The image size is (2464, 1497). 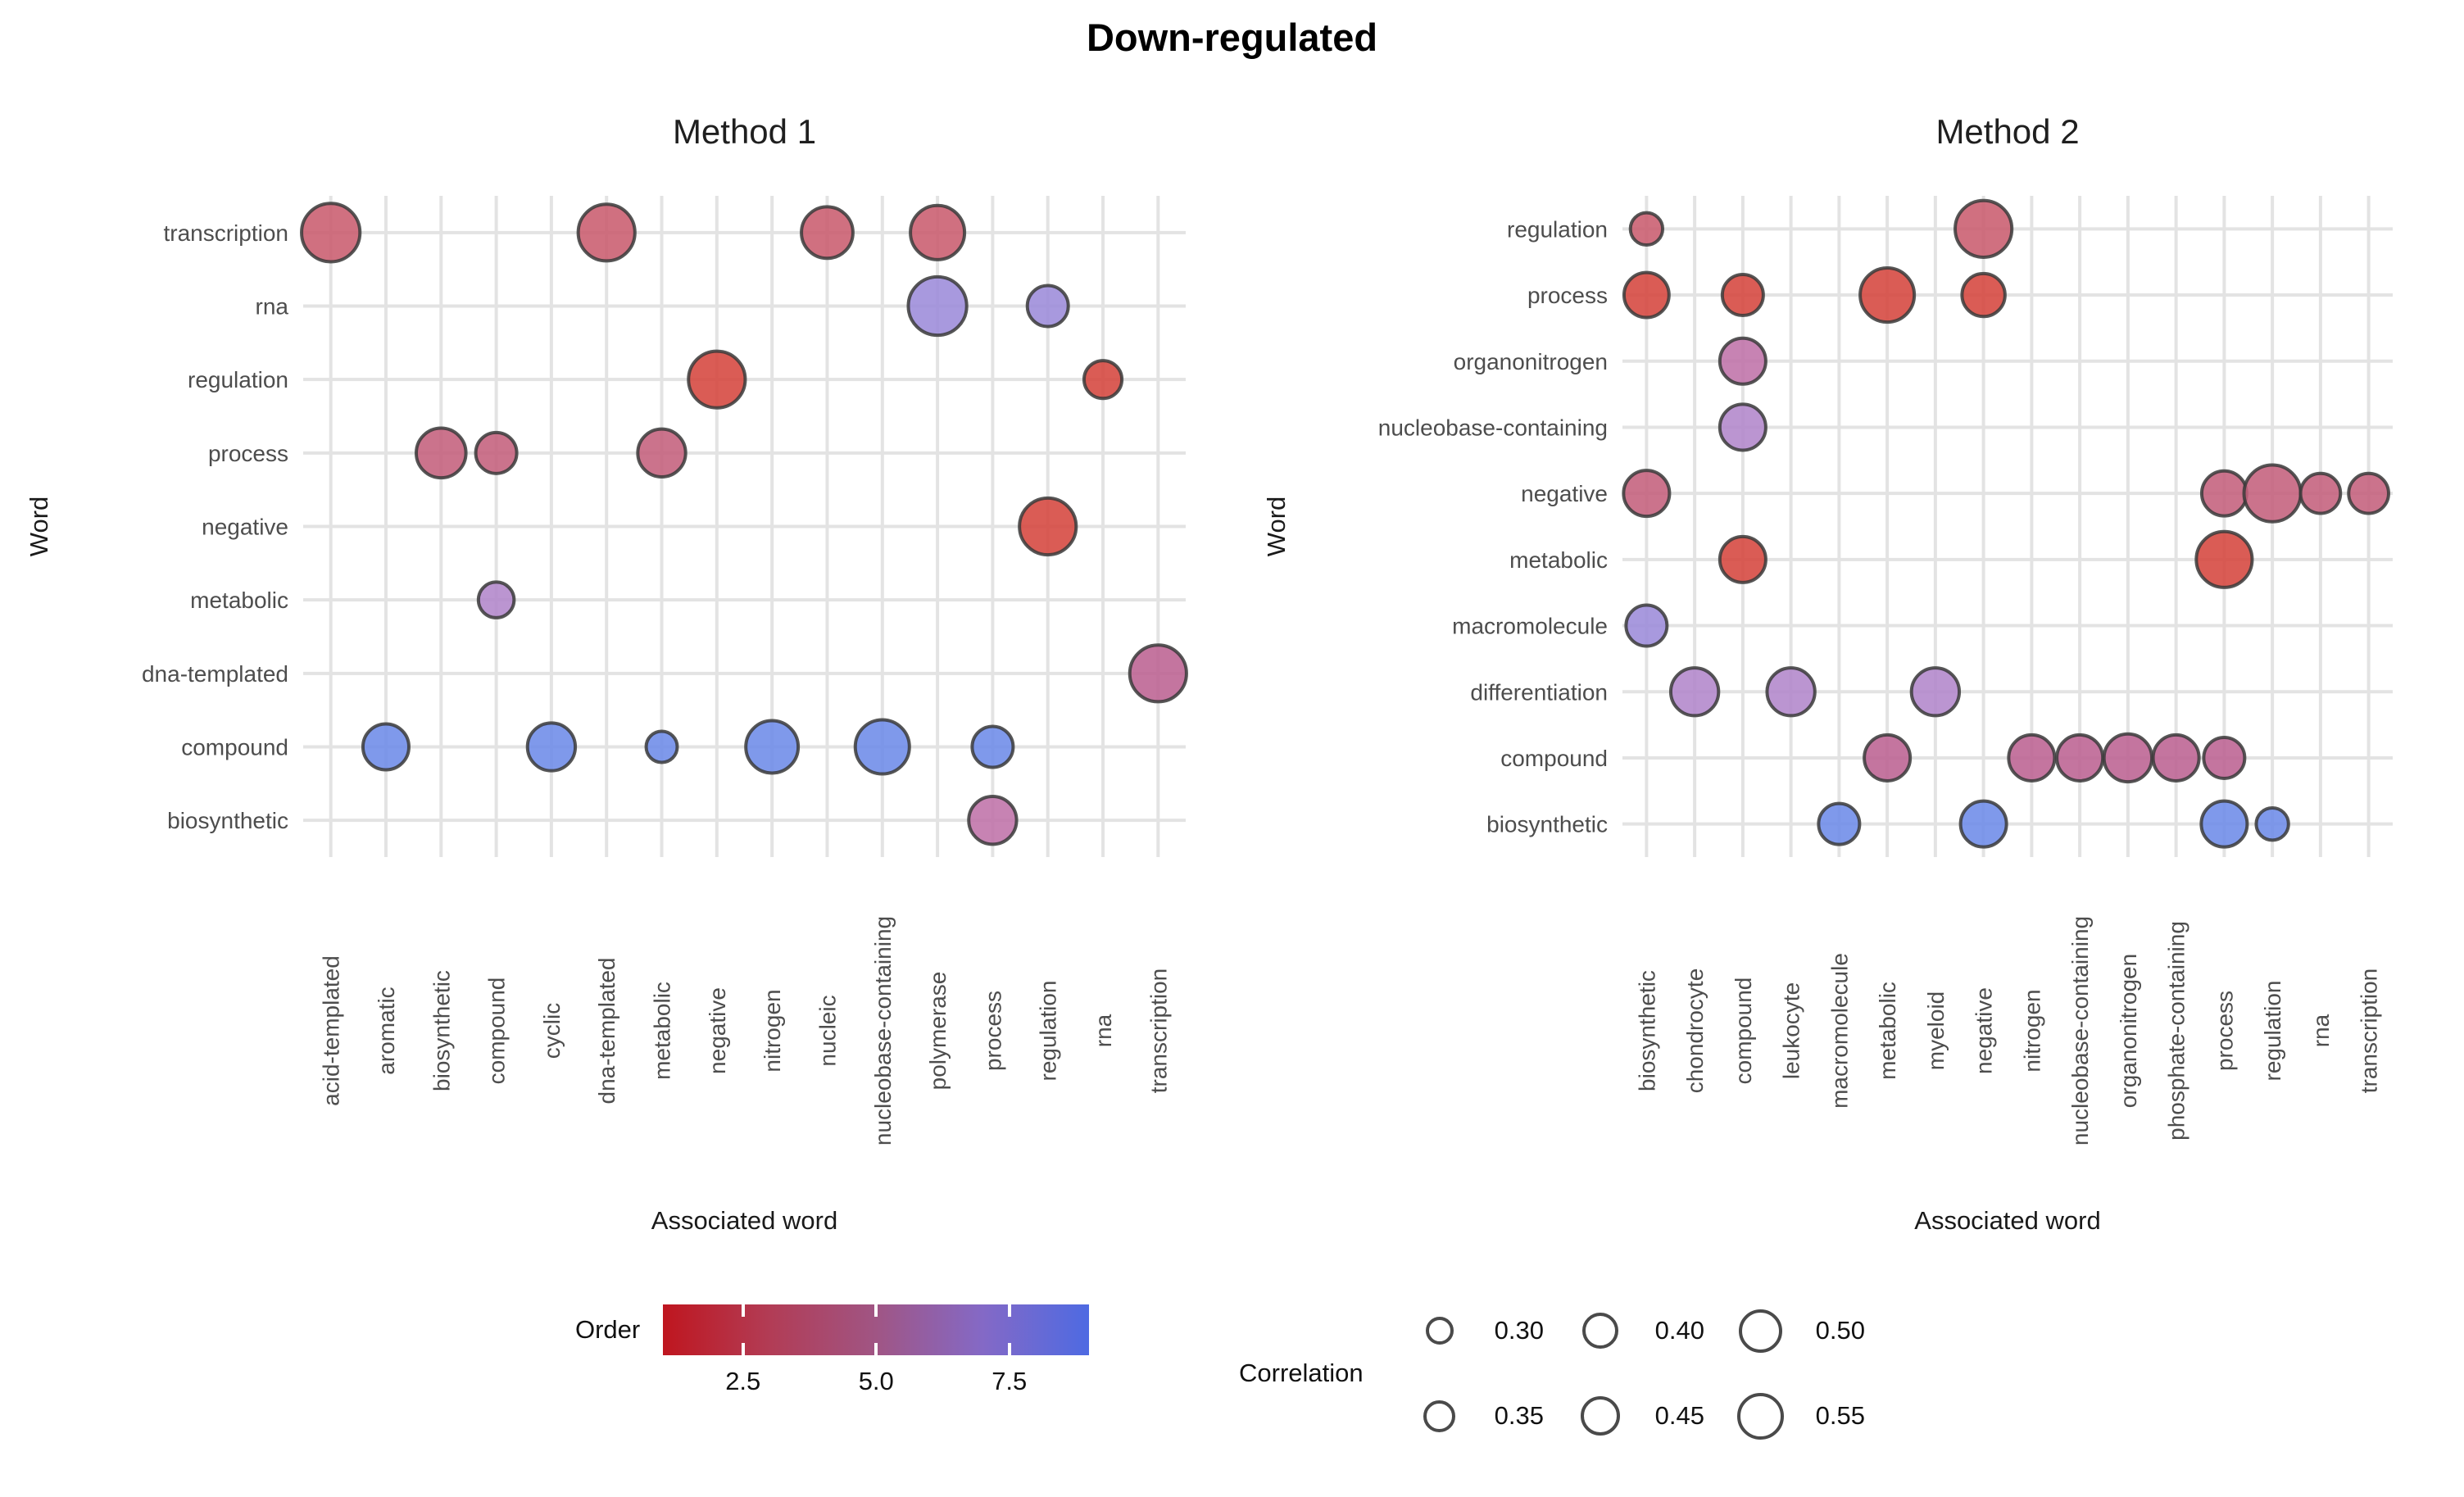 What do you see at coordinates (1840, 1330) in the screenshot?
I see `correlation-key-value: 0.50` at bounding box center [1840, 1330].